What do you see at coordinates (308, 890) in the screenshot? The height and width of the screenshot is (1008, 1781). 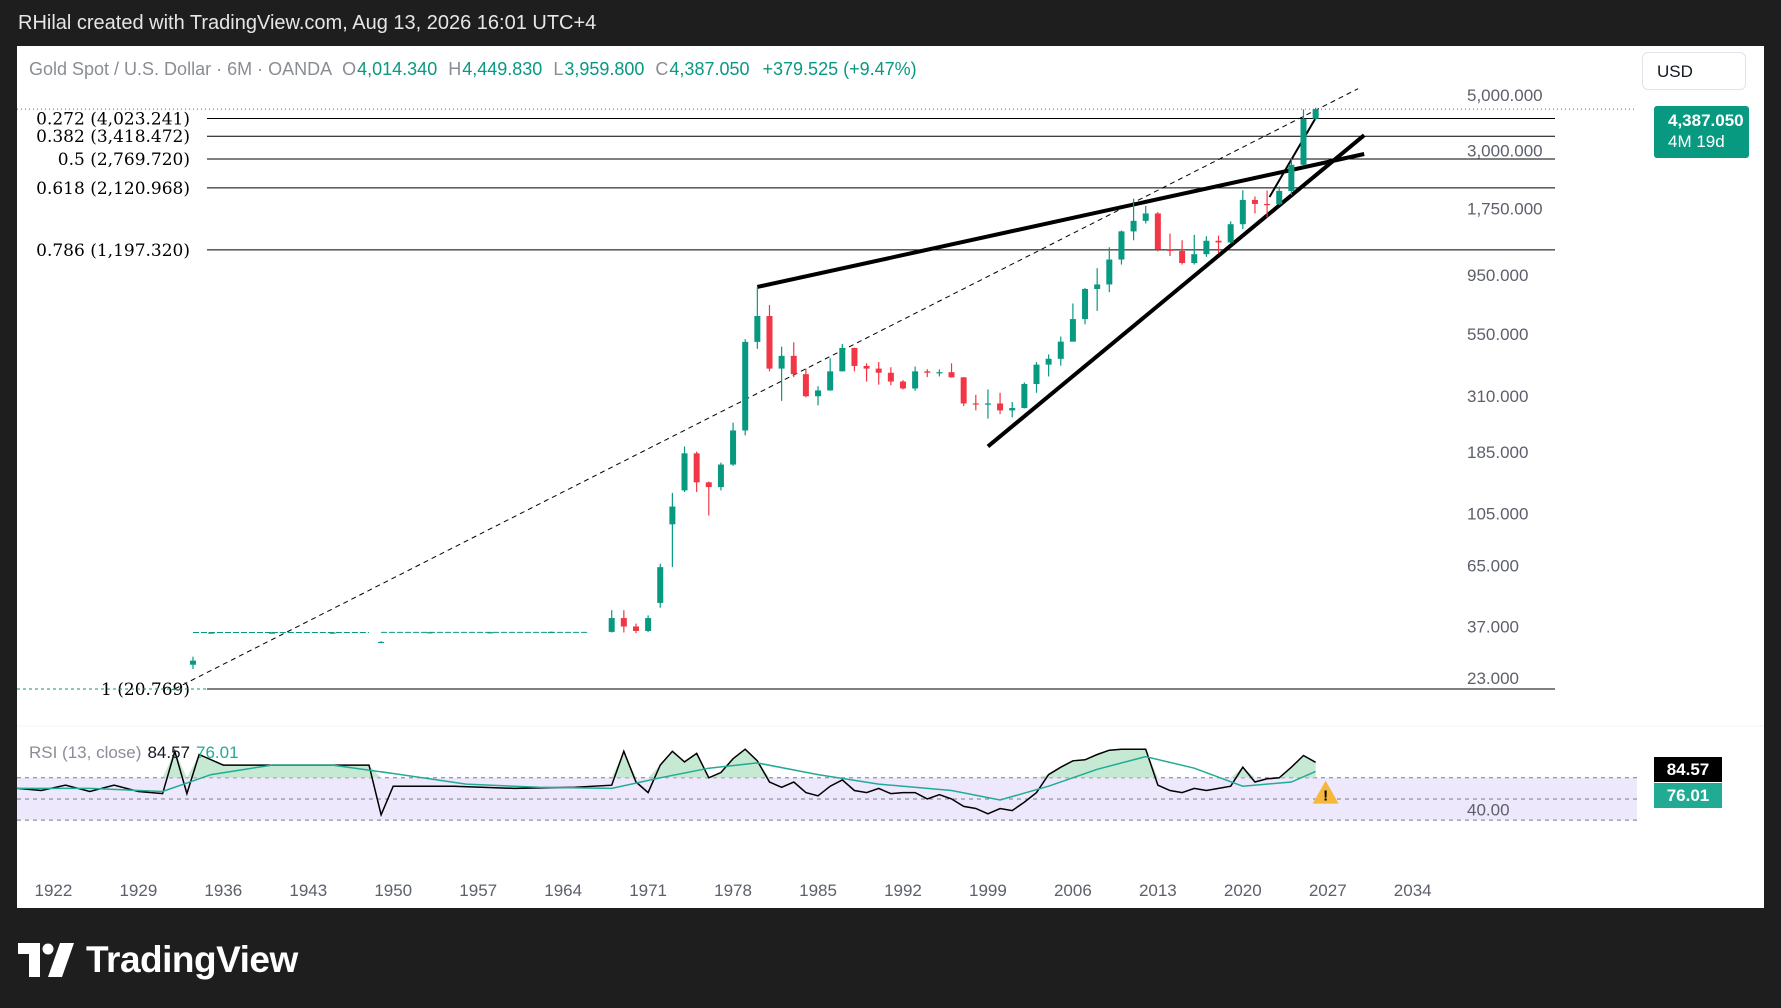 I see `x-tick-label: 1943` at bounding box center [308, 890].